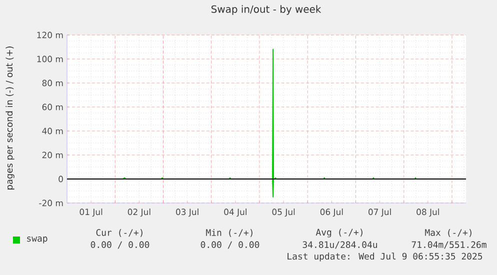 The image size is (497, 275). Describe the element at coordinates (60, 179) in the screenshot. I see `y-tick-label: 0` at that location.